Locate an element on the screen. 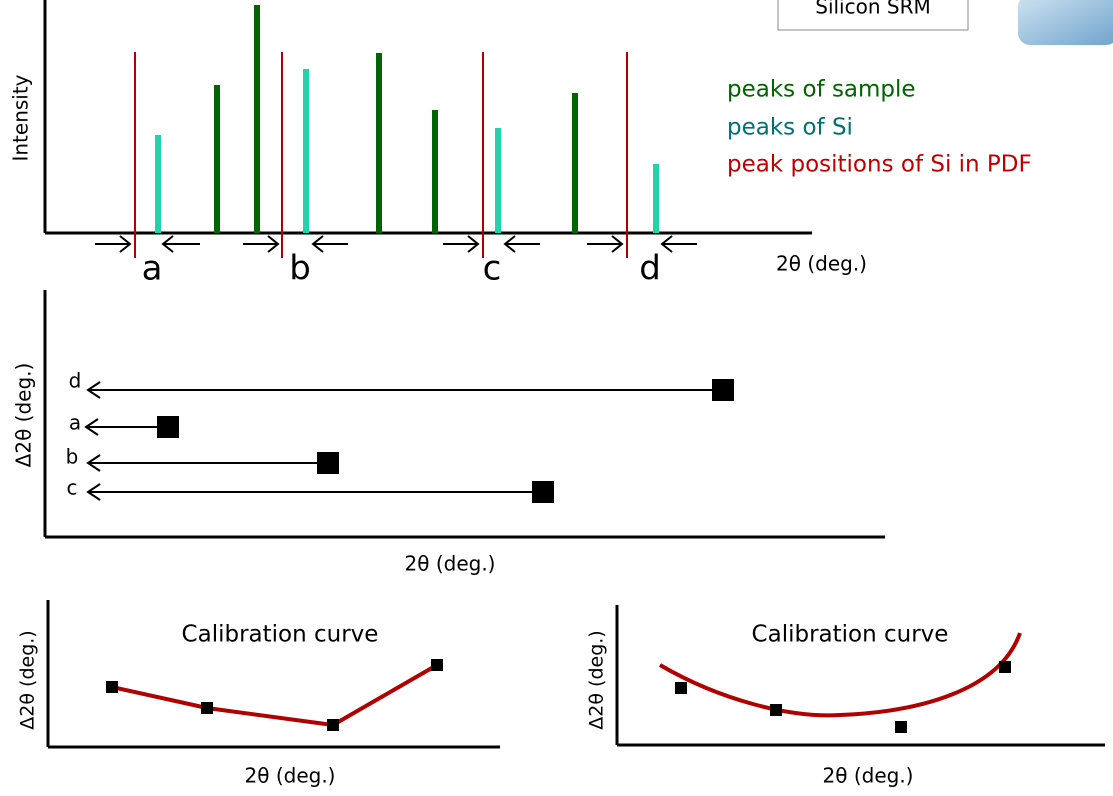 This screenshot has height=796, width=1113. gap-arrows is located at coordinates (396, 244).